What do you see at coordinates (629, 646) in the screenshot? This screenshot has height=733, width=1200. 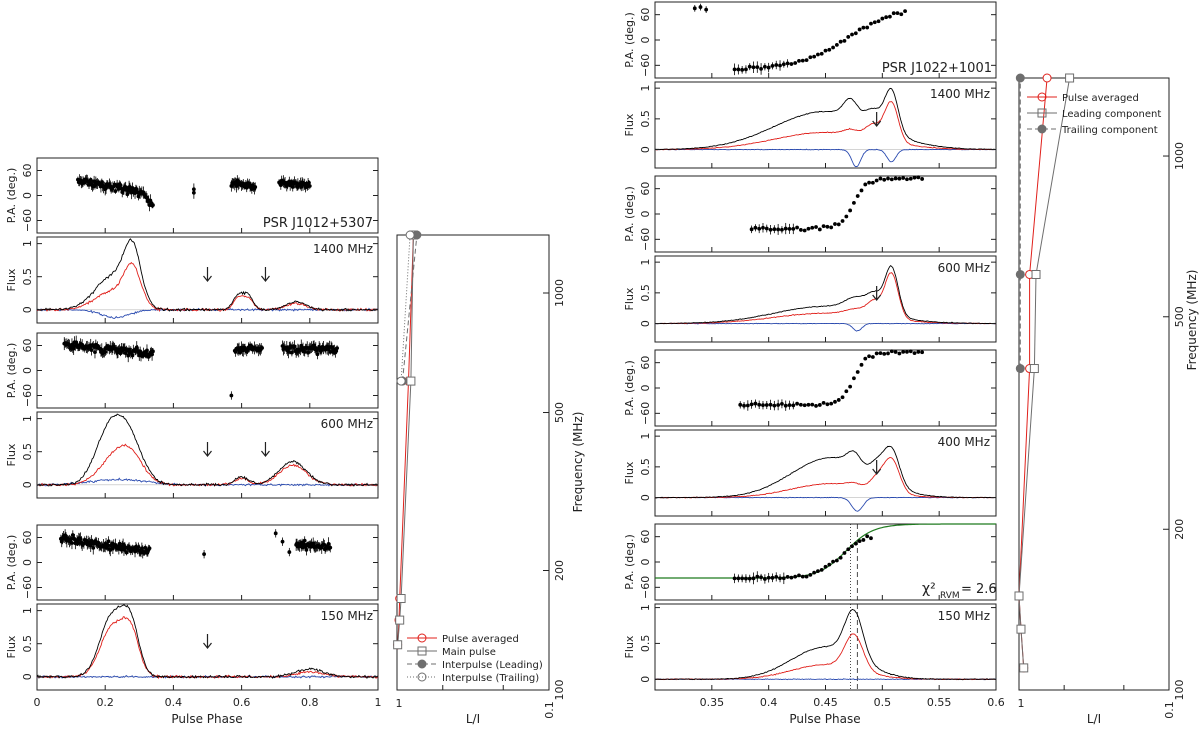 I see `p2-ylabel-7: Flux` at bounding box center [629, 646].